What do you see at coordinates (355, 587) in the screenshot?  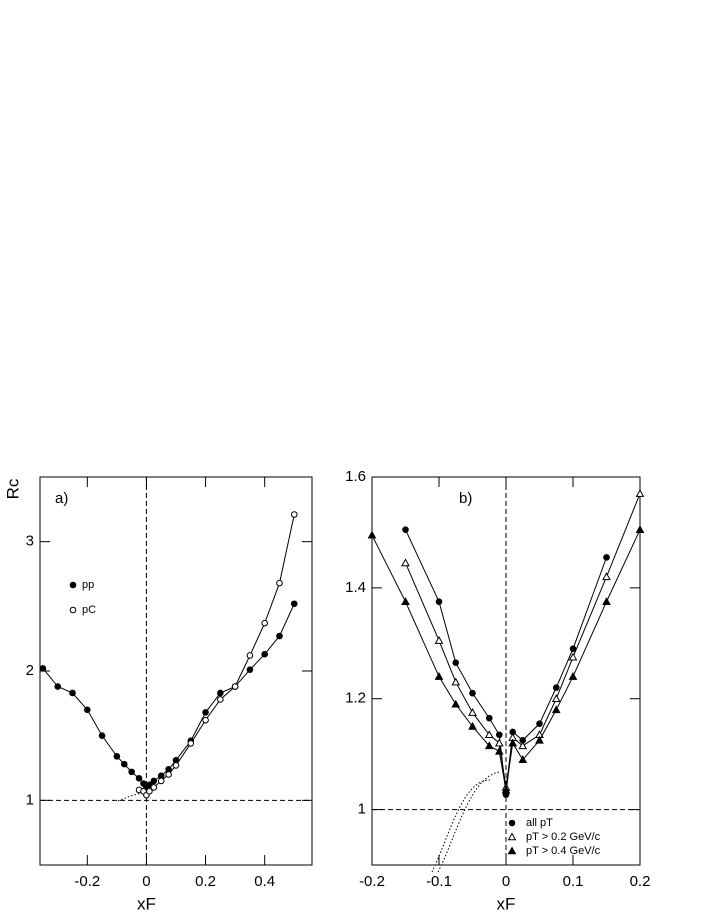 I see `y-tick-label: 1.4` at bounding box center [355, 587].